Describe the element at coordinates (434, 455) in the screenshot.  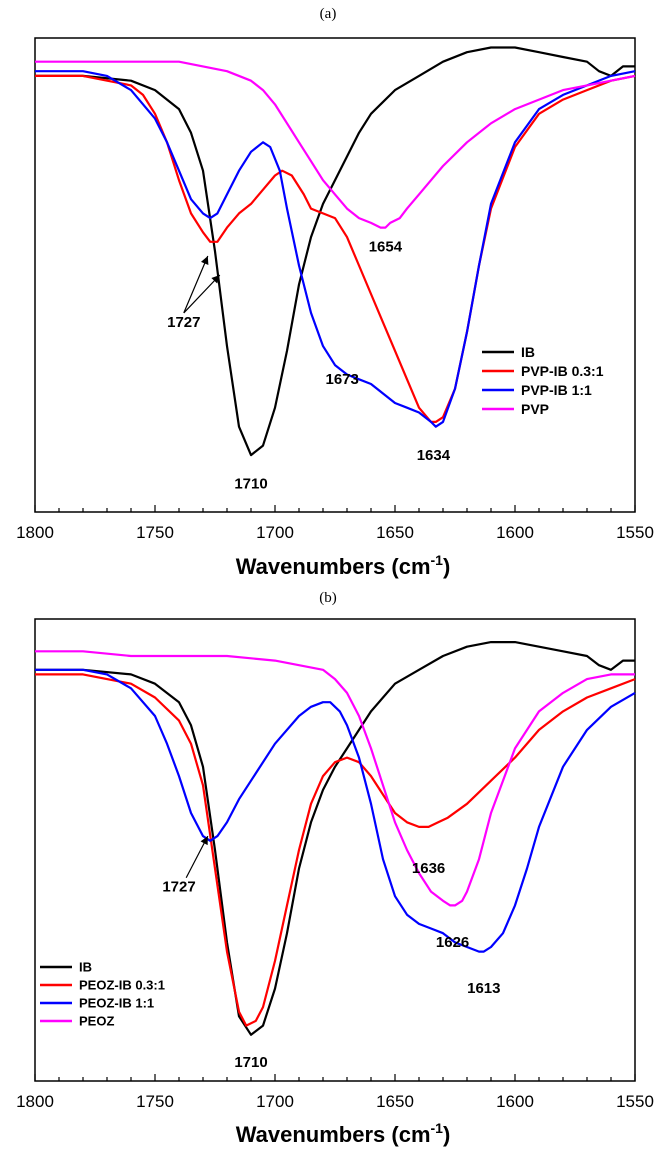
I see `peak-annotation: 1634` at that location.